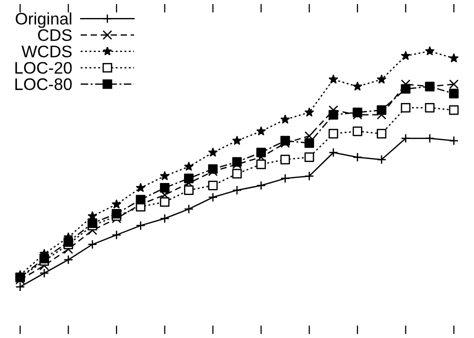 The height and width of the screenshot is (338, 474). I want to click on legend-label: CDS, so click(55, 35).